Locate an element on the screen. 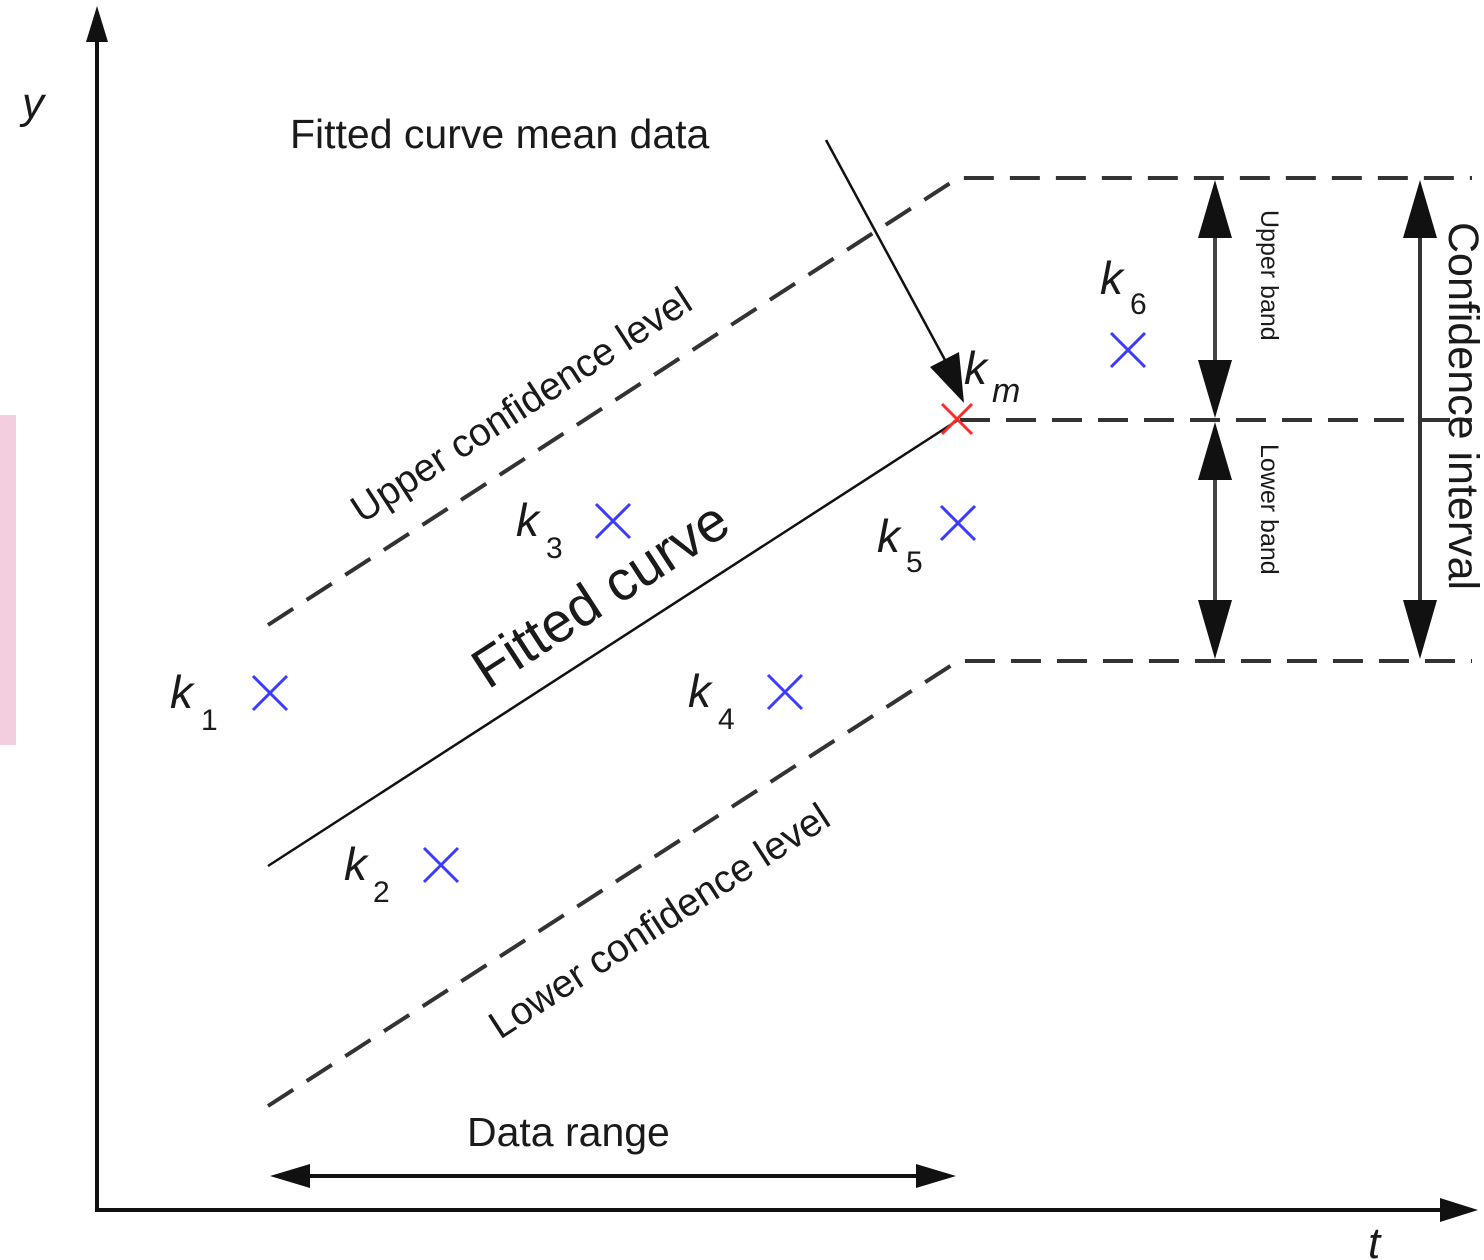  point-k3-subscript: 3 is located at coordinates (554, 548).